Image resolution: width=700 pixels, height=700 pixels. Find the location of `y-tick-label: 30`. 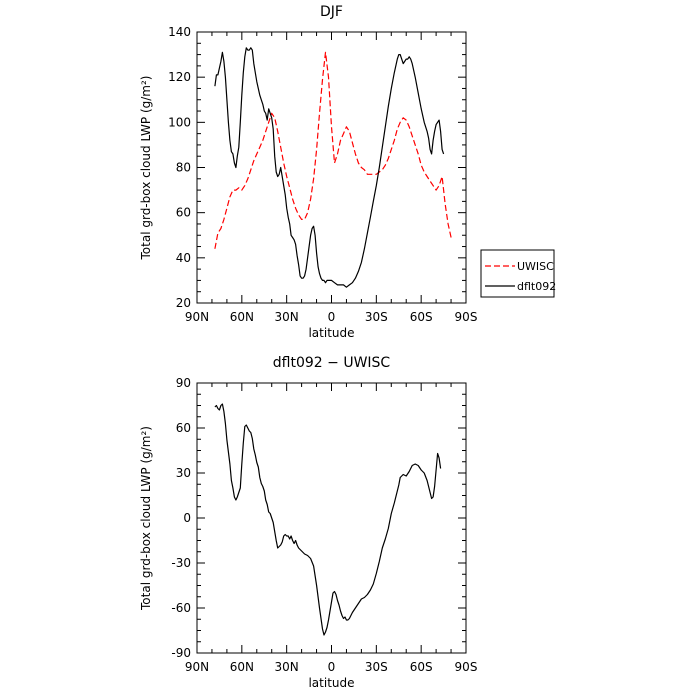

y-tick-label: 30 is located at coordinates (183, 473).